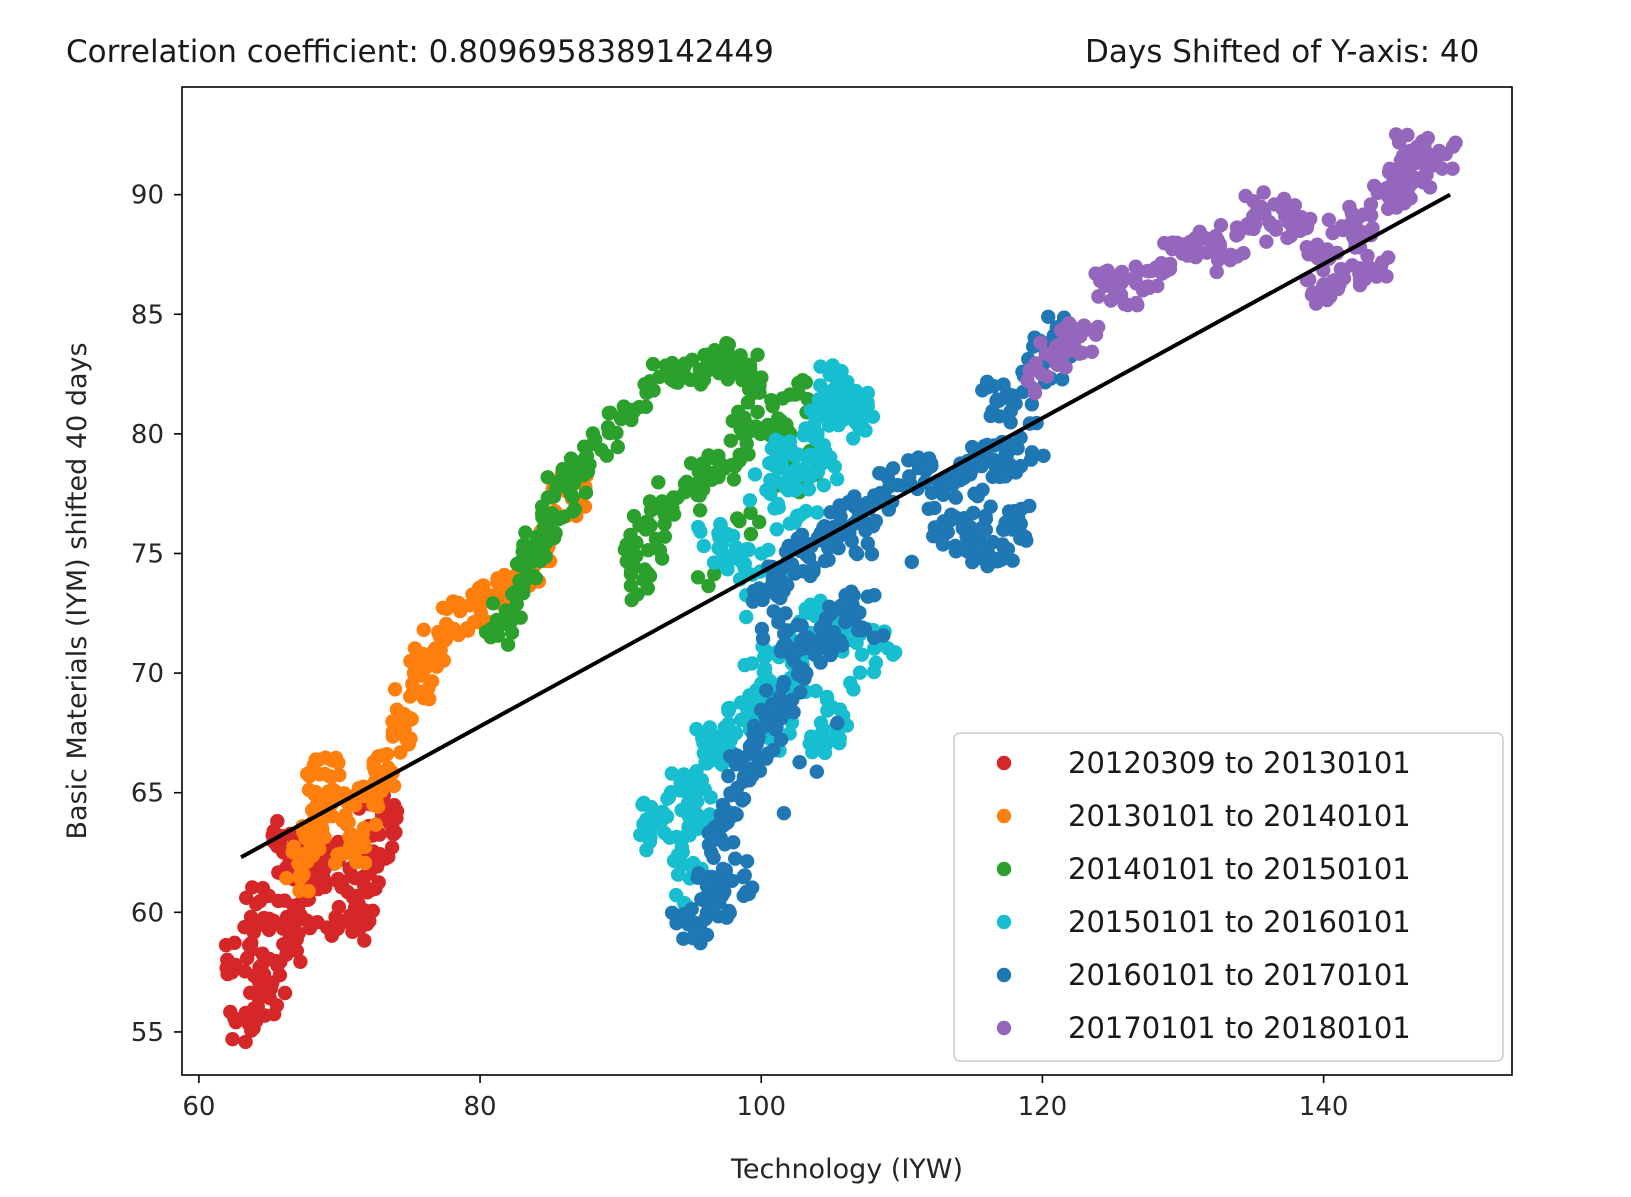  What do you see at coordinates (1004, 1028) in the screenshot?
I see `legend-marker` at bounding box center [1004, 1028].